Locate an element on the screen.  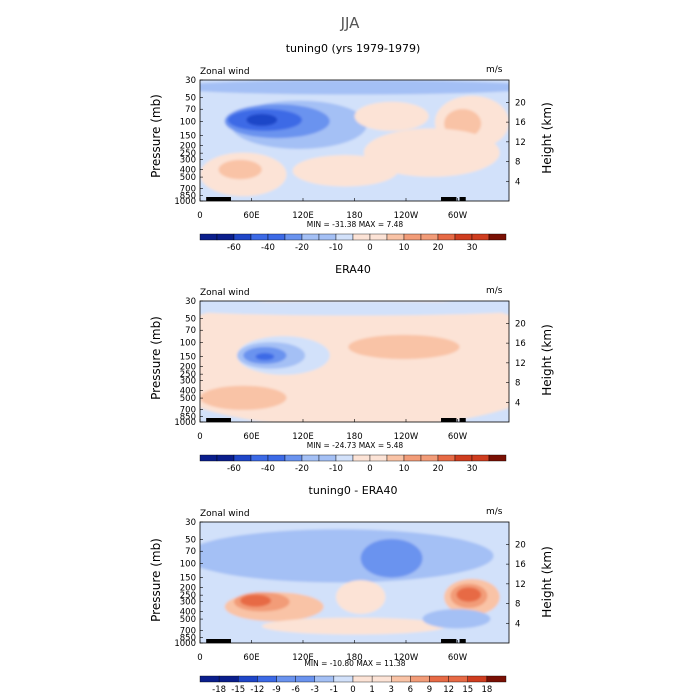
pressure-tick-label: 70 is located at coordinates (190, 110).